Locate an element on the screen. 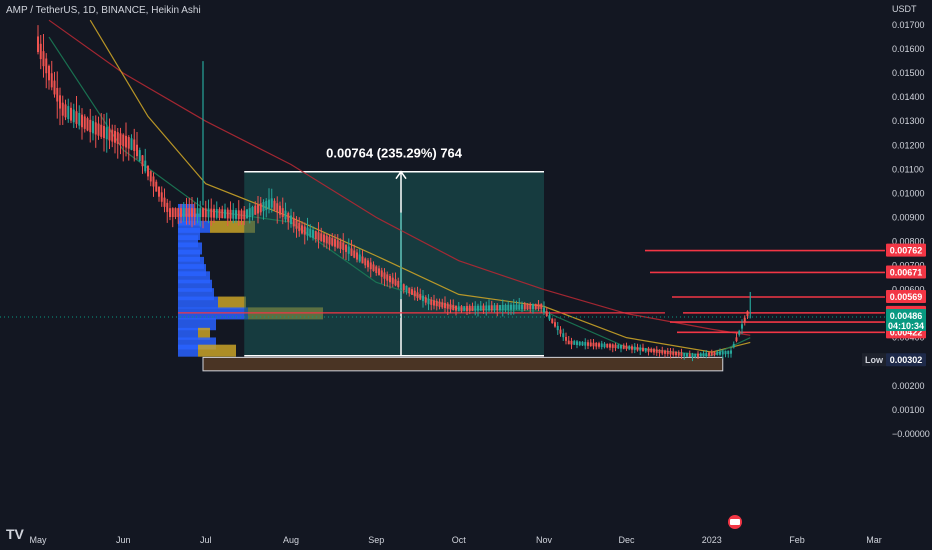 Image resolution: width=932 pixels, height=550 pixels. low-tag: 0.00302 is located at coordinates (906, 360).